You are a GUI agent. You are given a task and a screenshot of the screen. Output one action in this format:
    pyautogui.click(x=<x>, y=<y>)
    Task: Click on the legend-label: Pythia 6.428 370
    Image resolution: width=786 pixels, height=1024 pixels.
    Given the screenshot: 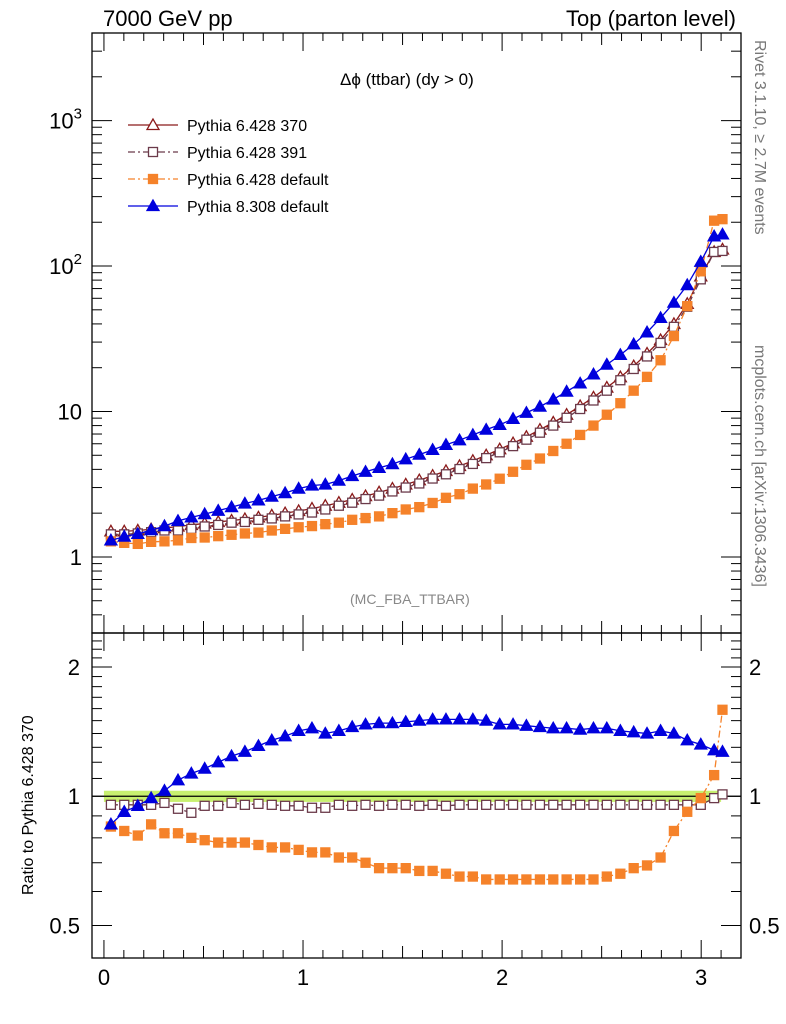 What is the action you would take?
    pyautogui.click(x=247, y=126)
    